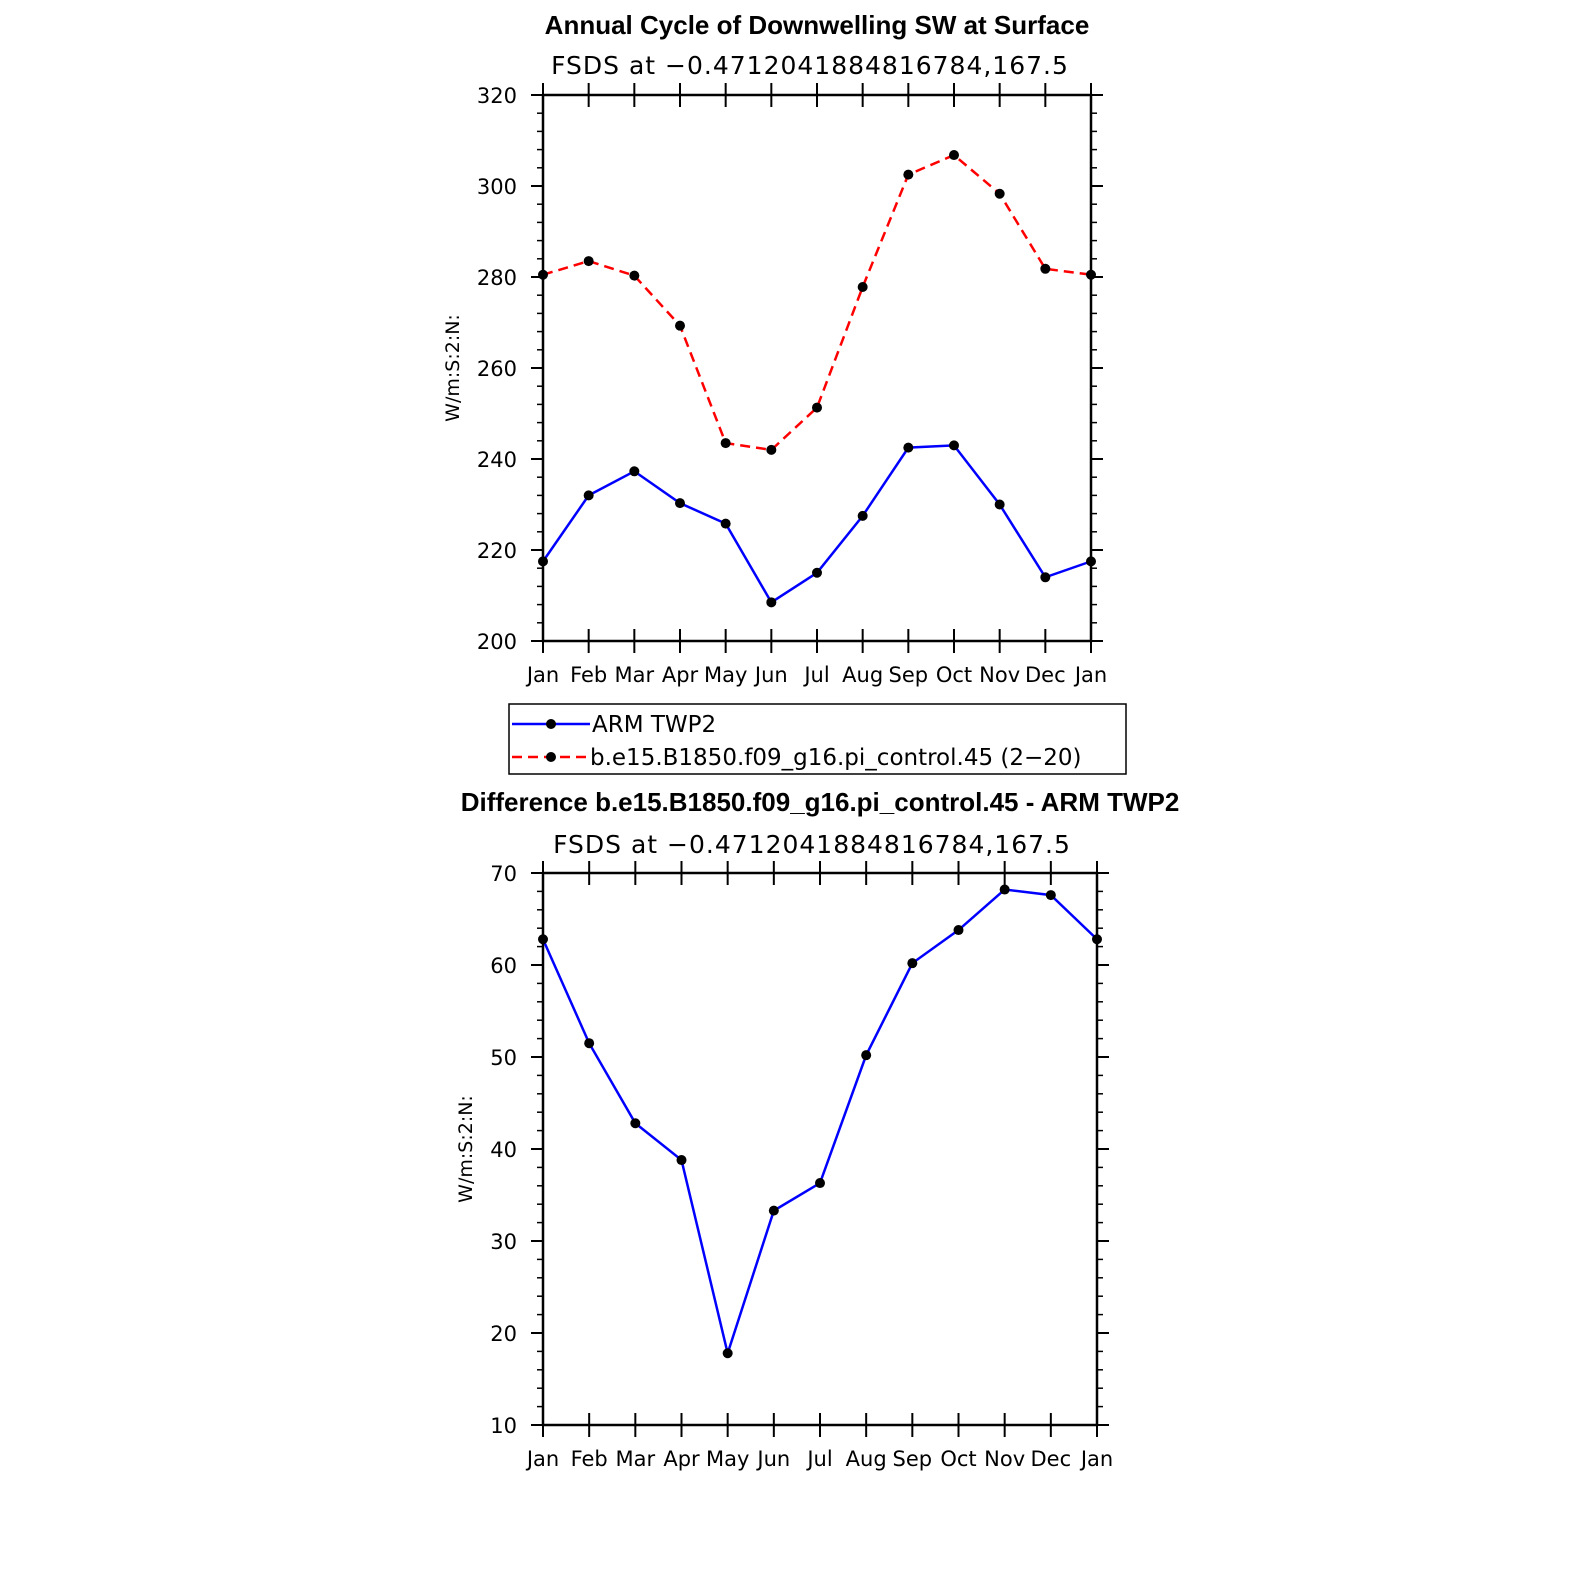 This screenshot has height=1574, width=1574. I want to click on y-tick-label: 320, so click(497, 96).